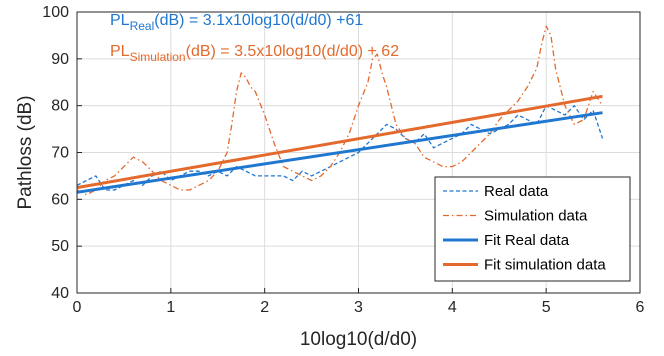 This screenshot has height=356, width=664. Describe the element at coordinates (452, 307) in the screenshot. I see `x-tick-label: 4` at that location.